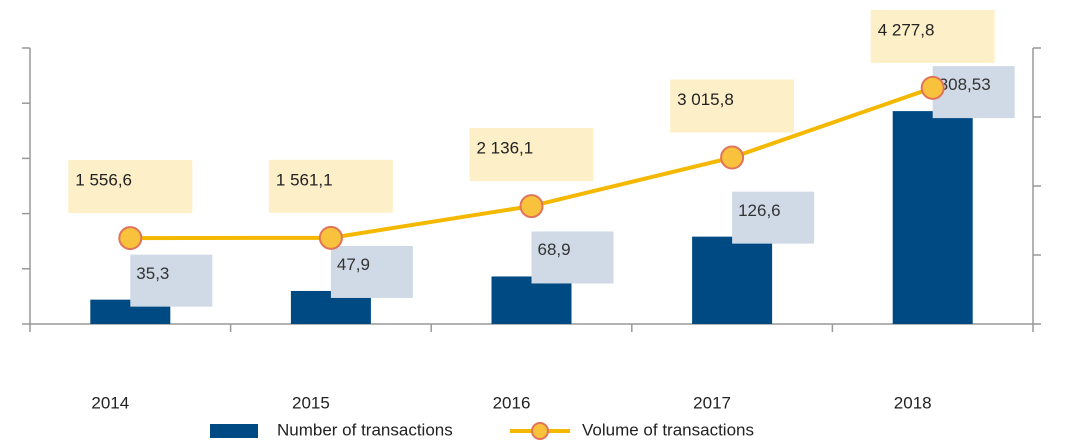 Image resolution: width=1078 pixels, height=447 pixels. I want to click on bar-label-area: 308,53, so click(964, 85).